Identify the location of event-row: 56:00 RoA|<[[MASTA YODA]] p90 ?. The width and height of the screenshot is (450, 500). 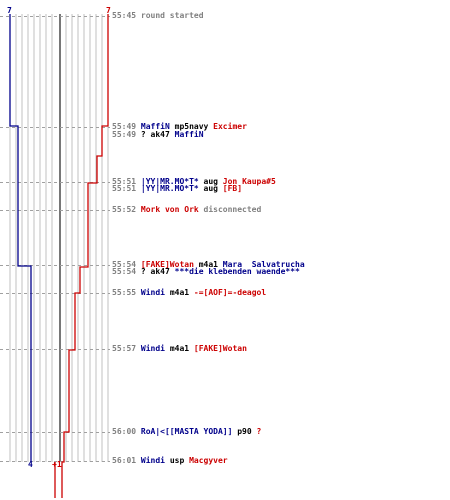
(186, 431).